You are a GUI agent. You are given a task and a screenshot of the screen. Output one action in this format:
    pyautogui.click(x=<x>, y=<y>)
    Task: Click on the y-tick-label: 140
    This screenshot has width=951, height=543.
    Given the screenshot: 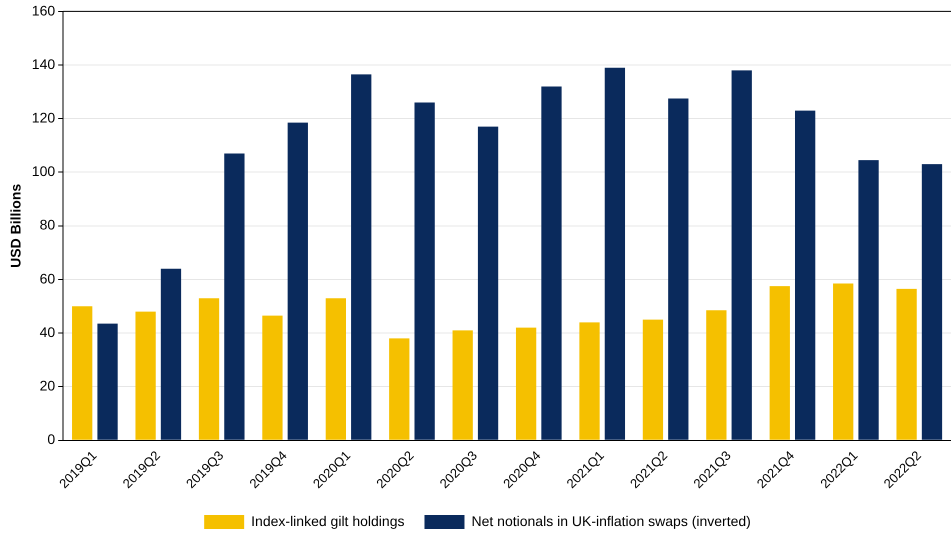 What is the action you would take?
    pyautogui.click(x=44, y=64)
    